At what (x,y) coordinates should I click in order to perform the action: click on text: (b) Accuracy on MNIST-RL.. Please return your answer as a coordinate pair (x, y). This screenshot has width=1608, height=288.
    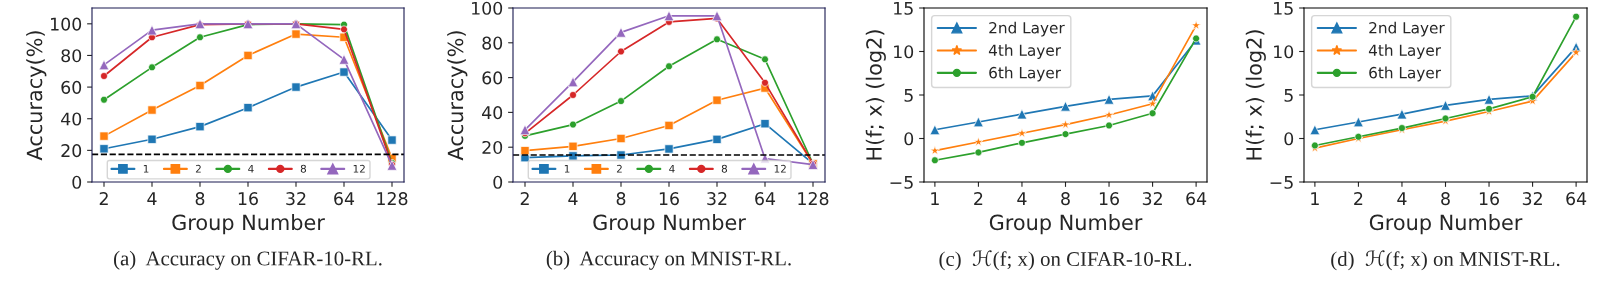
    Looking at the image, I should click on (668, 260).